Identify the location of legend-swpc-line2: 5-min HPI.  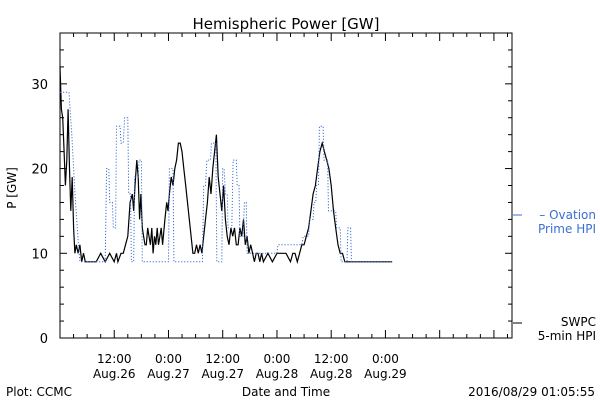
(567, 336).